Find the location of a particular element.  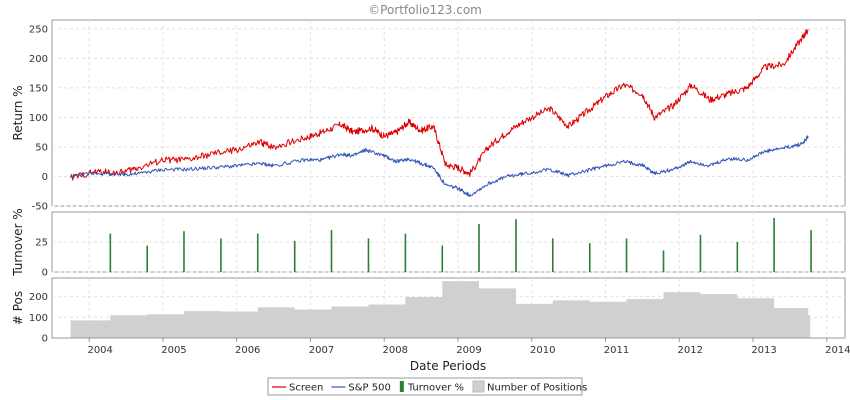

x-tick-label: 2010 is located at coordinates (542, 350).